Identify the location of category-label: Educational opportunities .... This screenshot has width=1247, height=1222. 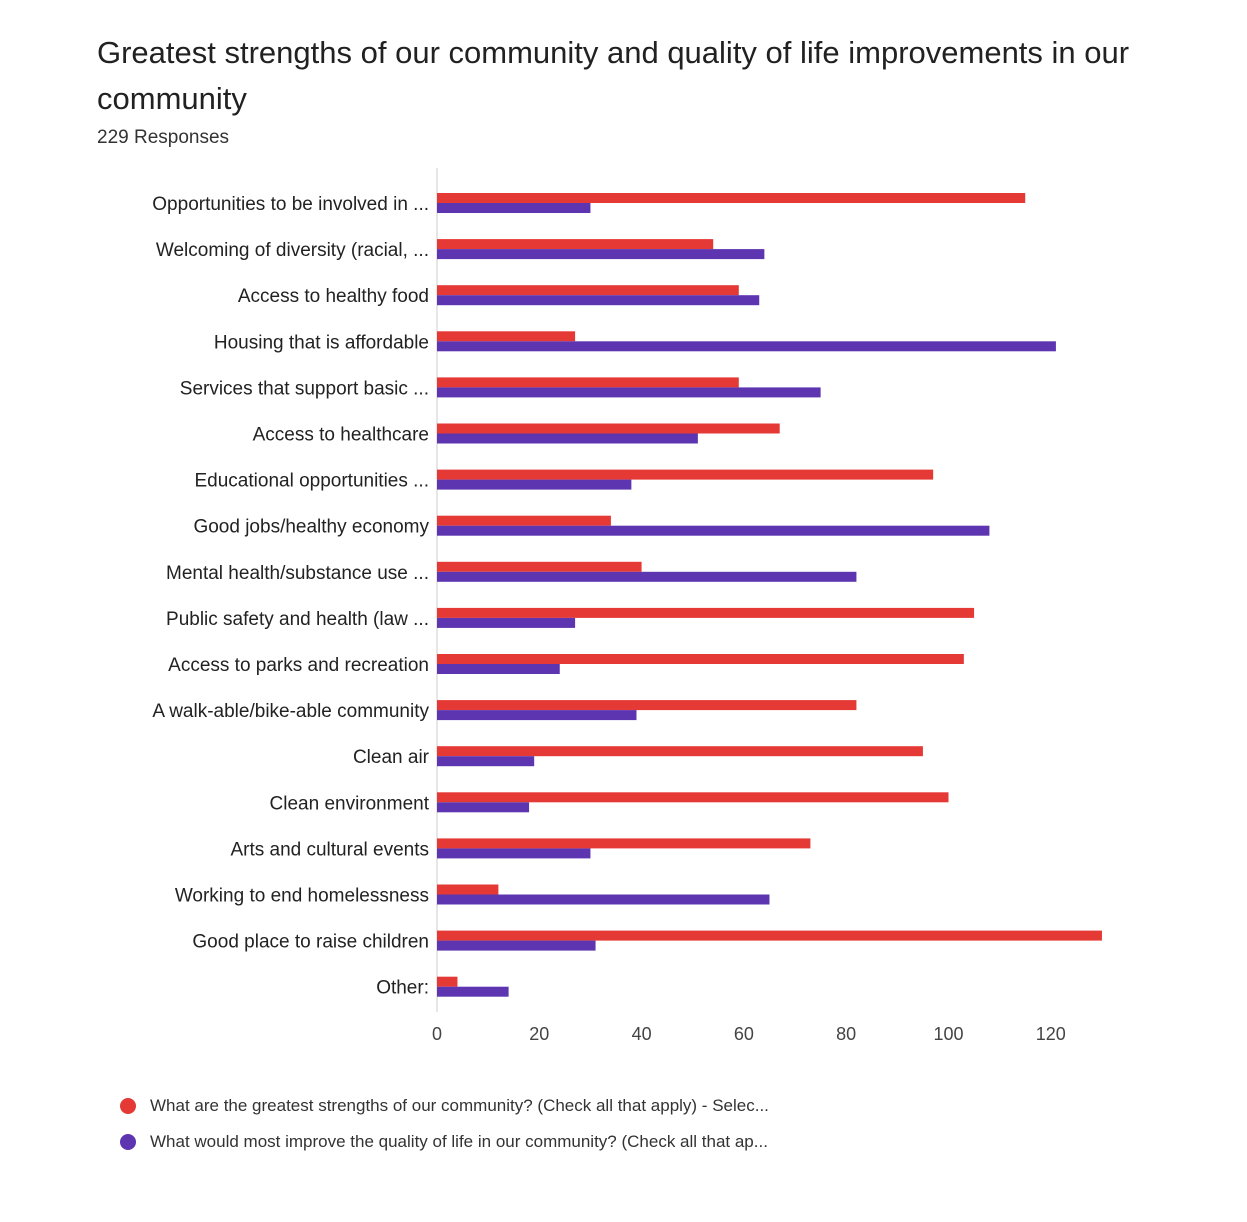
(312, 481).